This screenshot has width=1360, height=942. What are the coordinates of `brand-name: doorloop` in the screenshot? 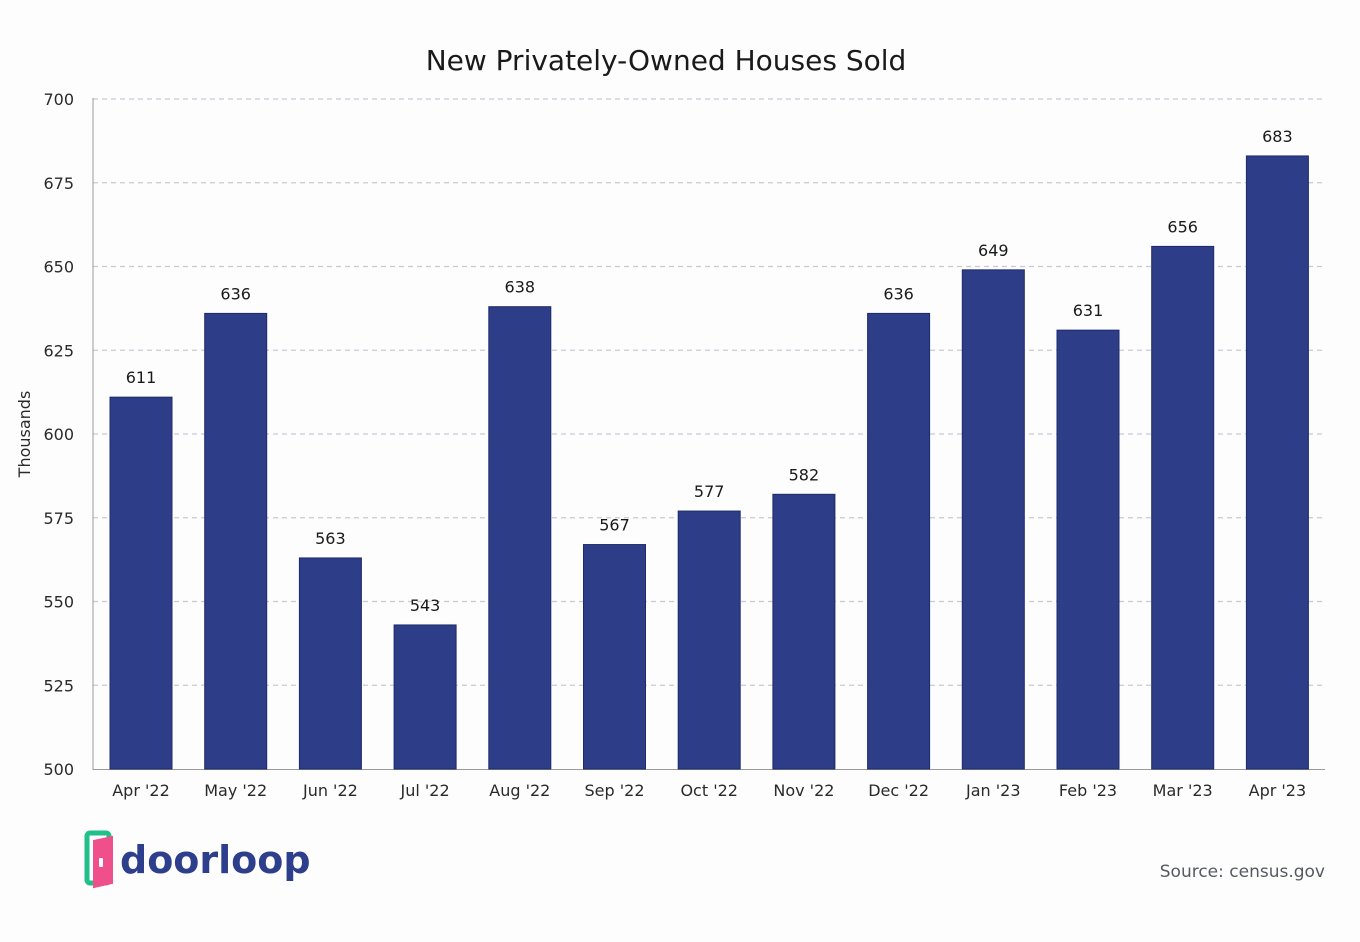 It's located at (215, 860).